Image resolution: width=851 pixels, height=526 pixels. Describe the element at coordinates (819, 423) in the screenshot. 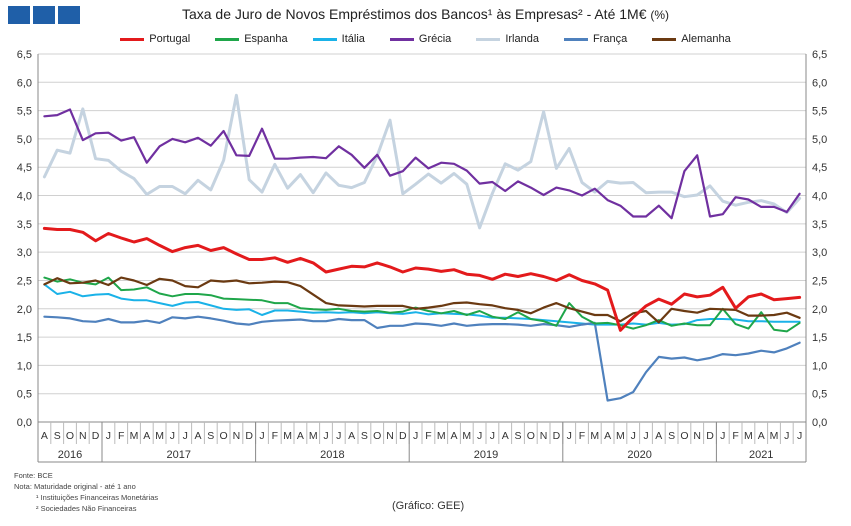

I see `y-tick-label-right: 0,0` at that location.